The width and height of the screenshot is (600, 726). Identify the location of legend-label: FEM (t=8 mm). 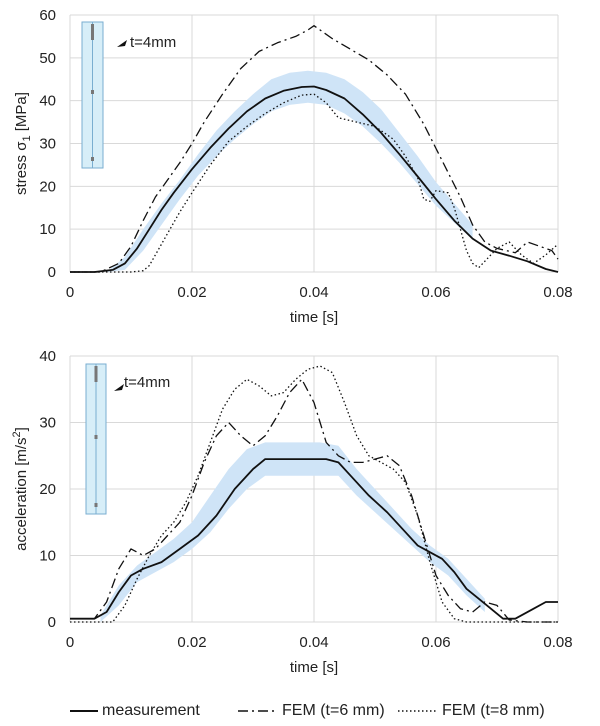
(493, 710).